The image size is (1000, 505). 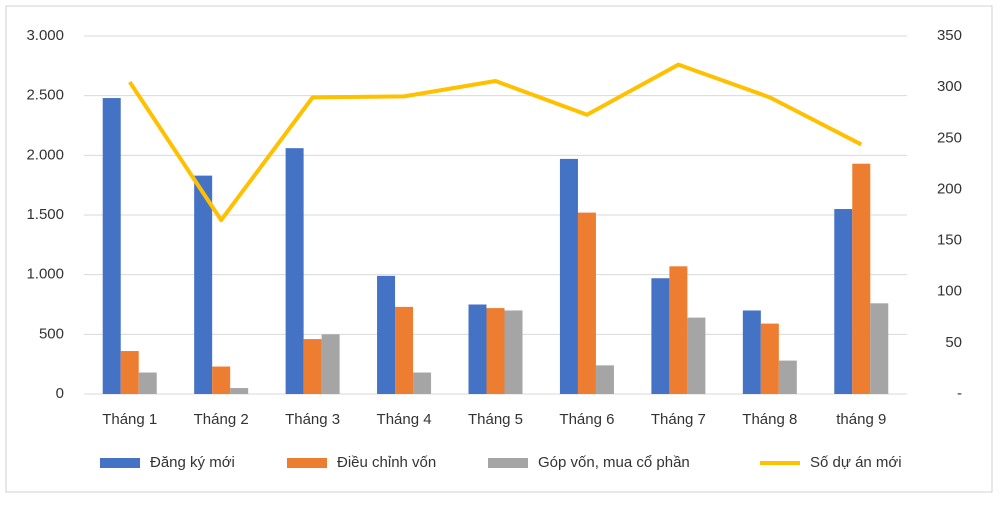 What do you see at coordinates (495, 419) in the screenshot?
I see `x-tick-label: Tháng 5` at bounding box center [495, 419].